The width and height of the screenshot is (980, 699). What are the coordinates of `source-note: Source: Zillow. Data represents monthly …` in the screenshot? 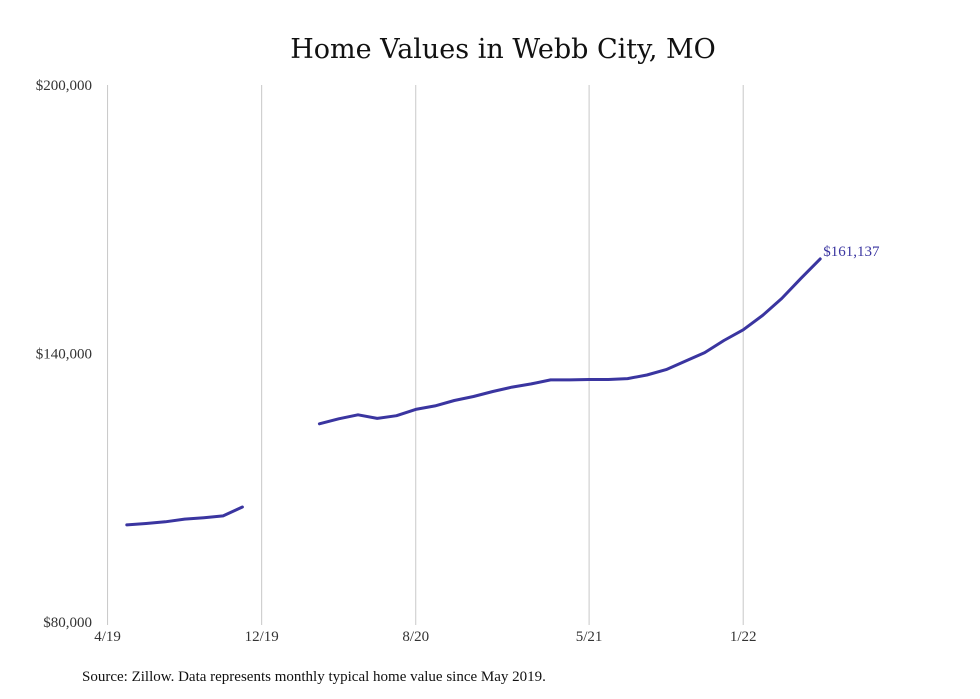 It's located at (314, 677).